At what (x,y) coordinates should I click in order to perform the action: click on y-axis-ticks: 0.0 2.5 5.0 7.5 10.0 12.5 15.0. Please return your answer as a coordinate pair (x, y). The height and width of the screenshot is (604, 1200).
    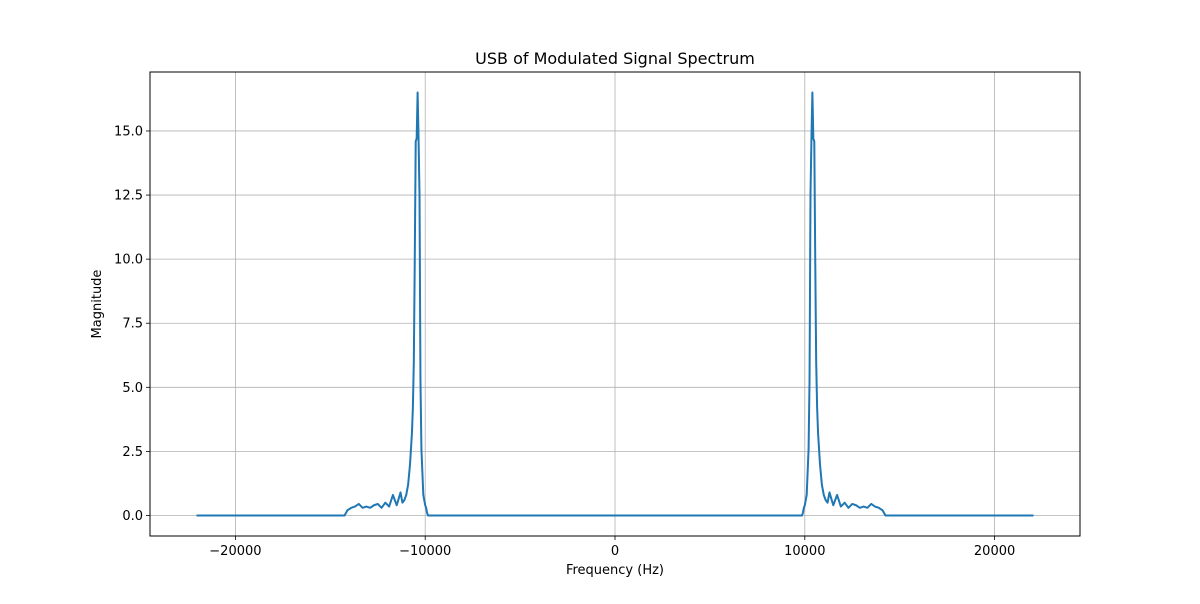
    Looking at the image, I should click on (132, 324).